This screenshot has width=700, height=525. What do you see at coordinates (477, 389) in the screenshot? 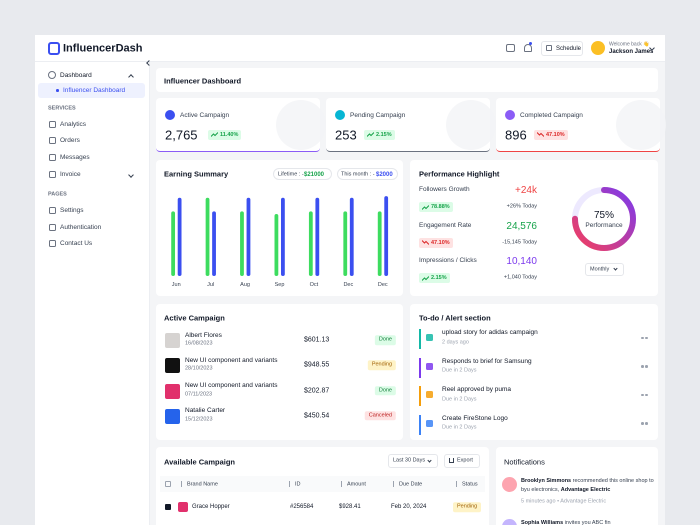
I see `todo-title: Reel approved by puma` at bounding box center [477, 389].